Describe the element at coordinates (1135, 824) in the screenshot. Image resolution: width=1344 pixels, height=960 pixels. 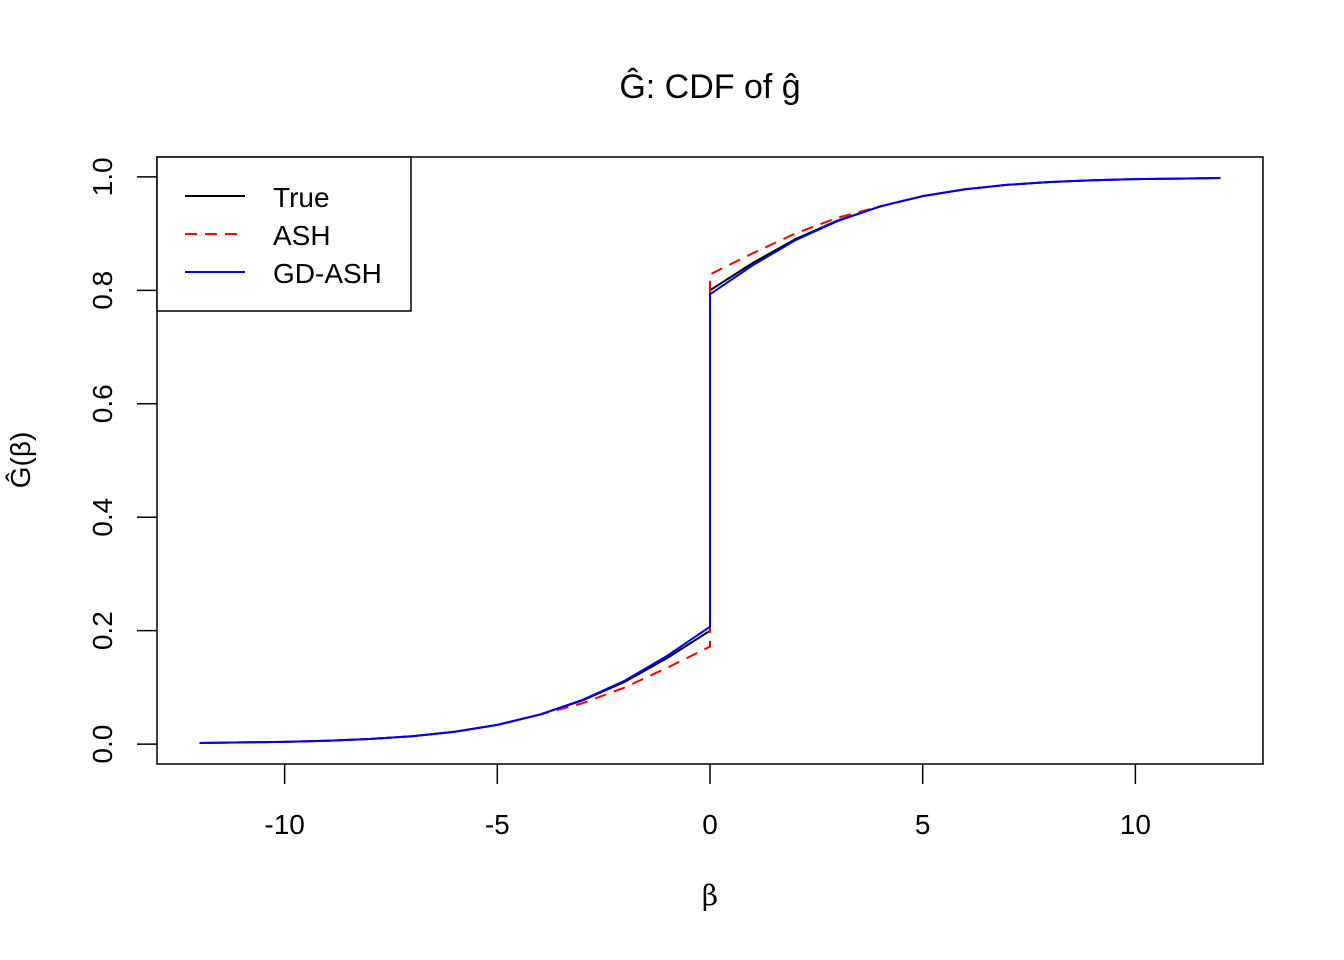
I see `x-tick-label: 10` at that location.